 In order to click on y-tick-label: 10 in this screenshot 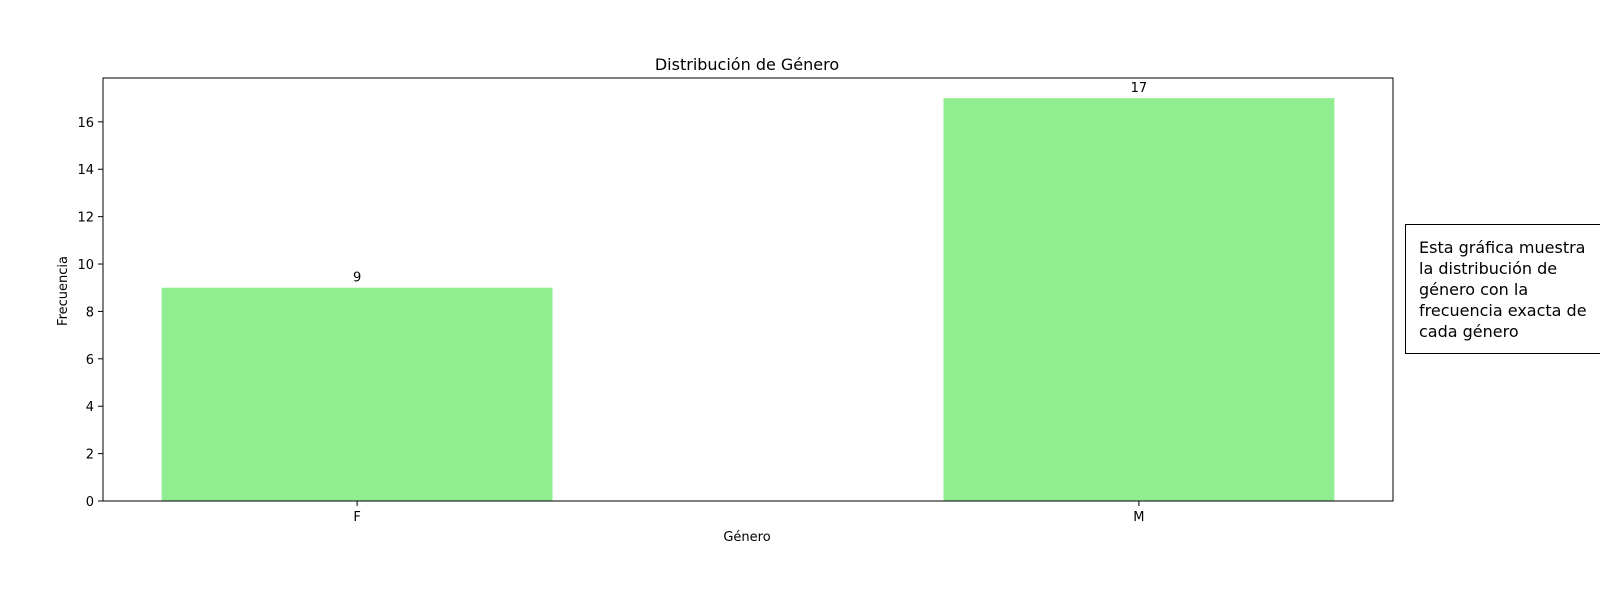, I will do `click(85, 265)`.